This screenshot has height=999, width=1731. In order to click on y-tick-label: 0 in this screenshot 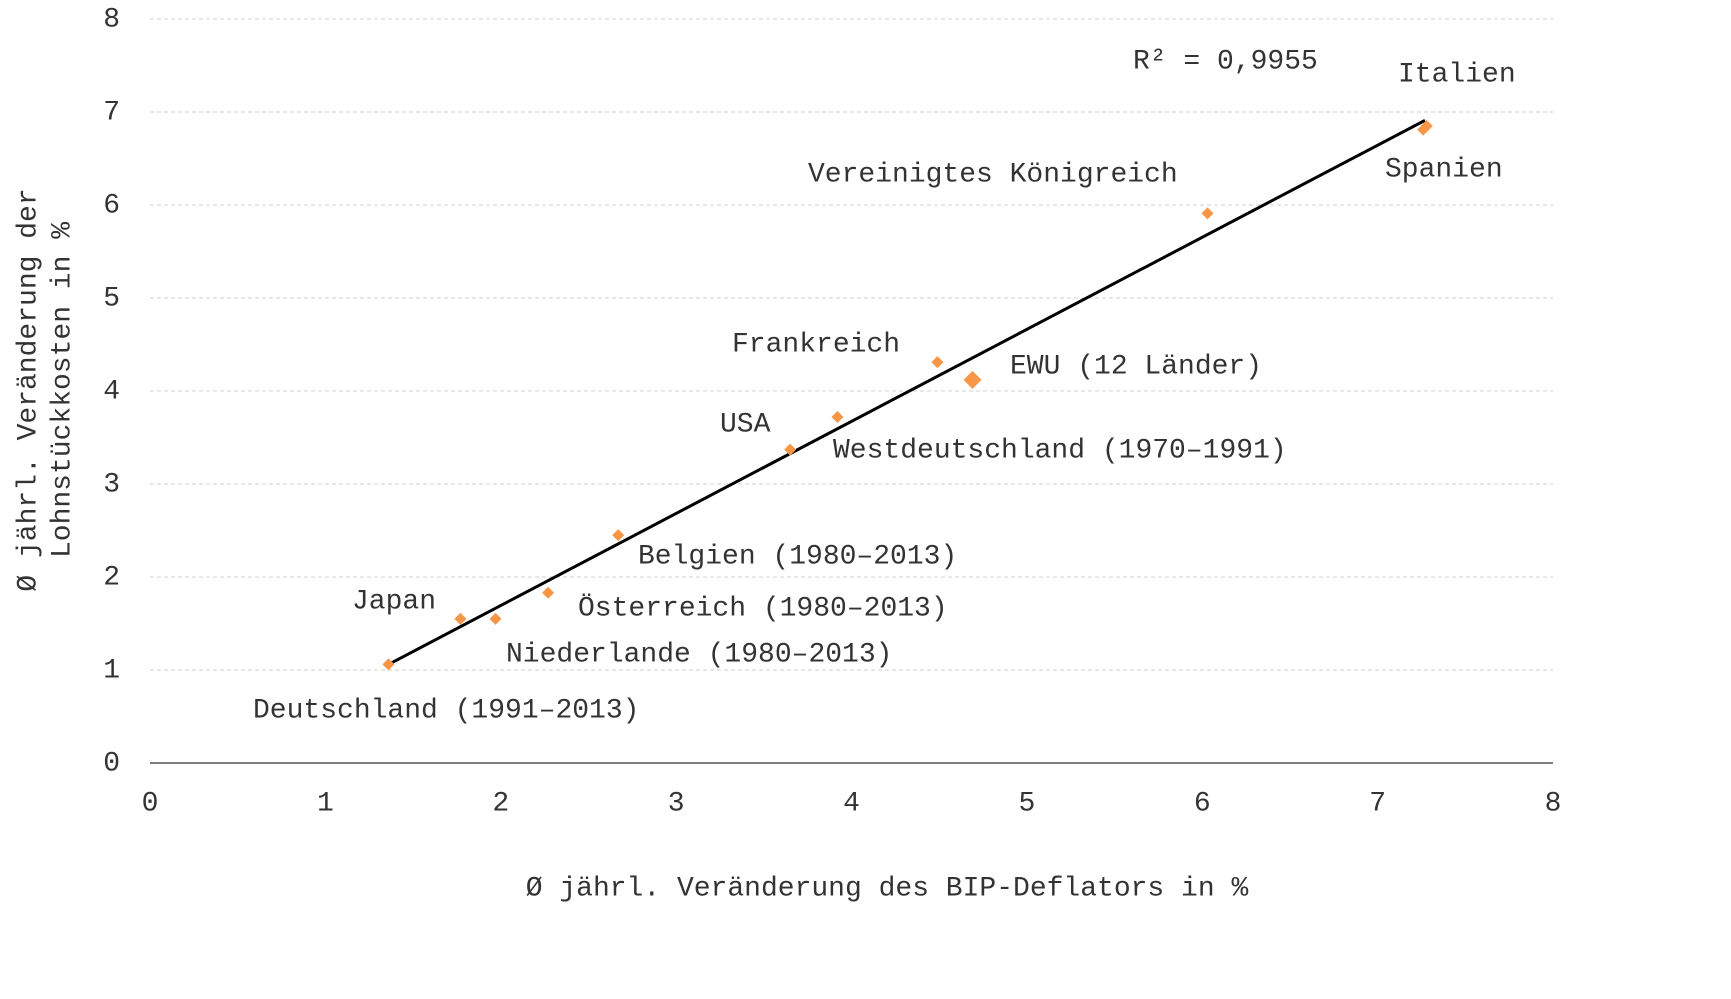, I will do `click(111, 763)`.